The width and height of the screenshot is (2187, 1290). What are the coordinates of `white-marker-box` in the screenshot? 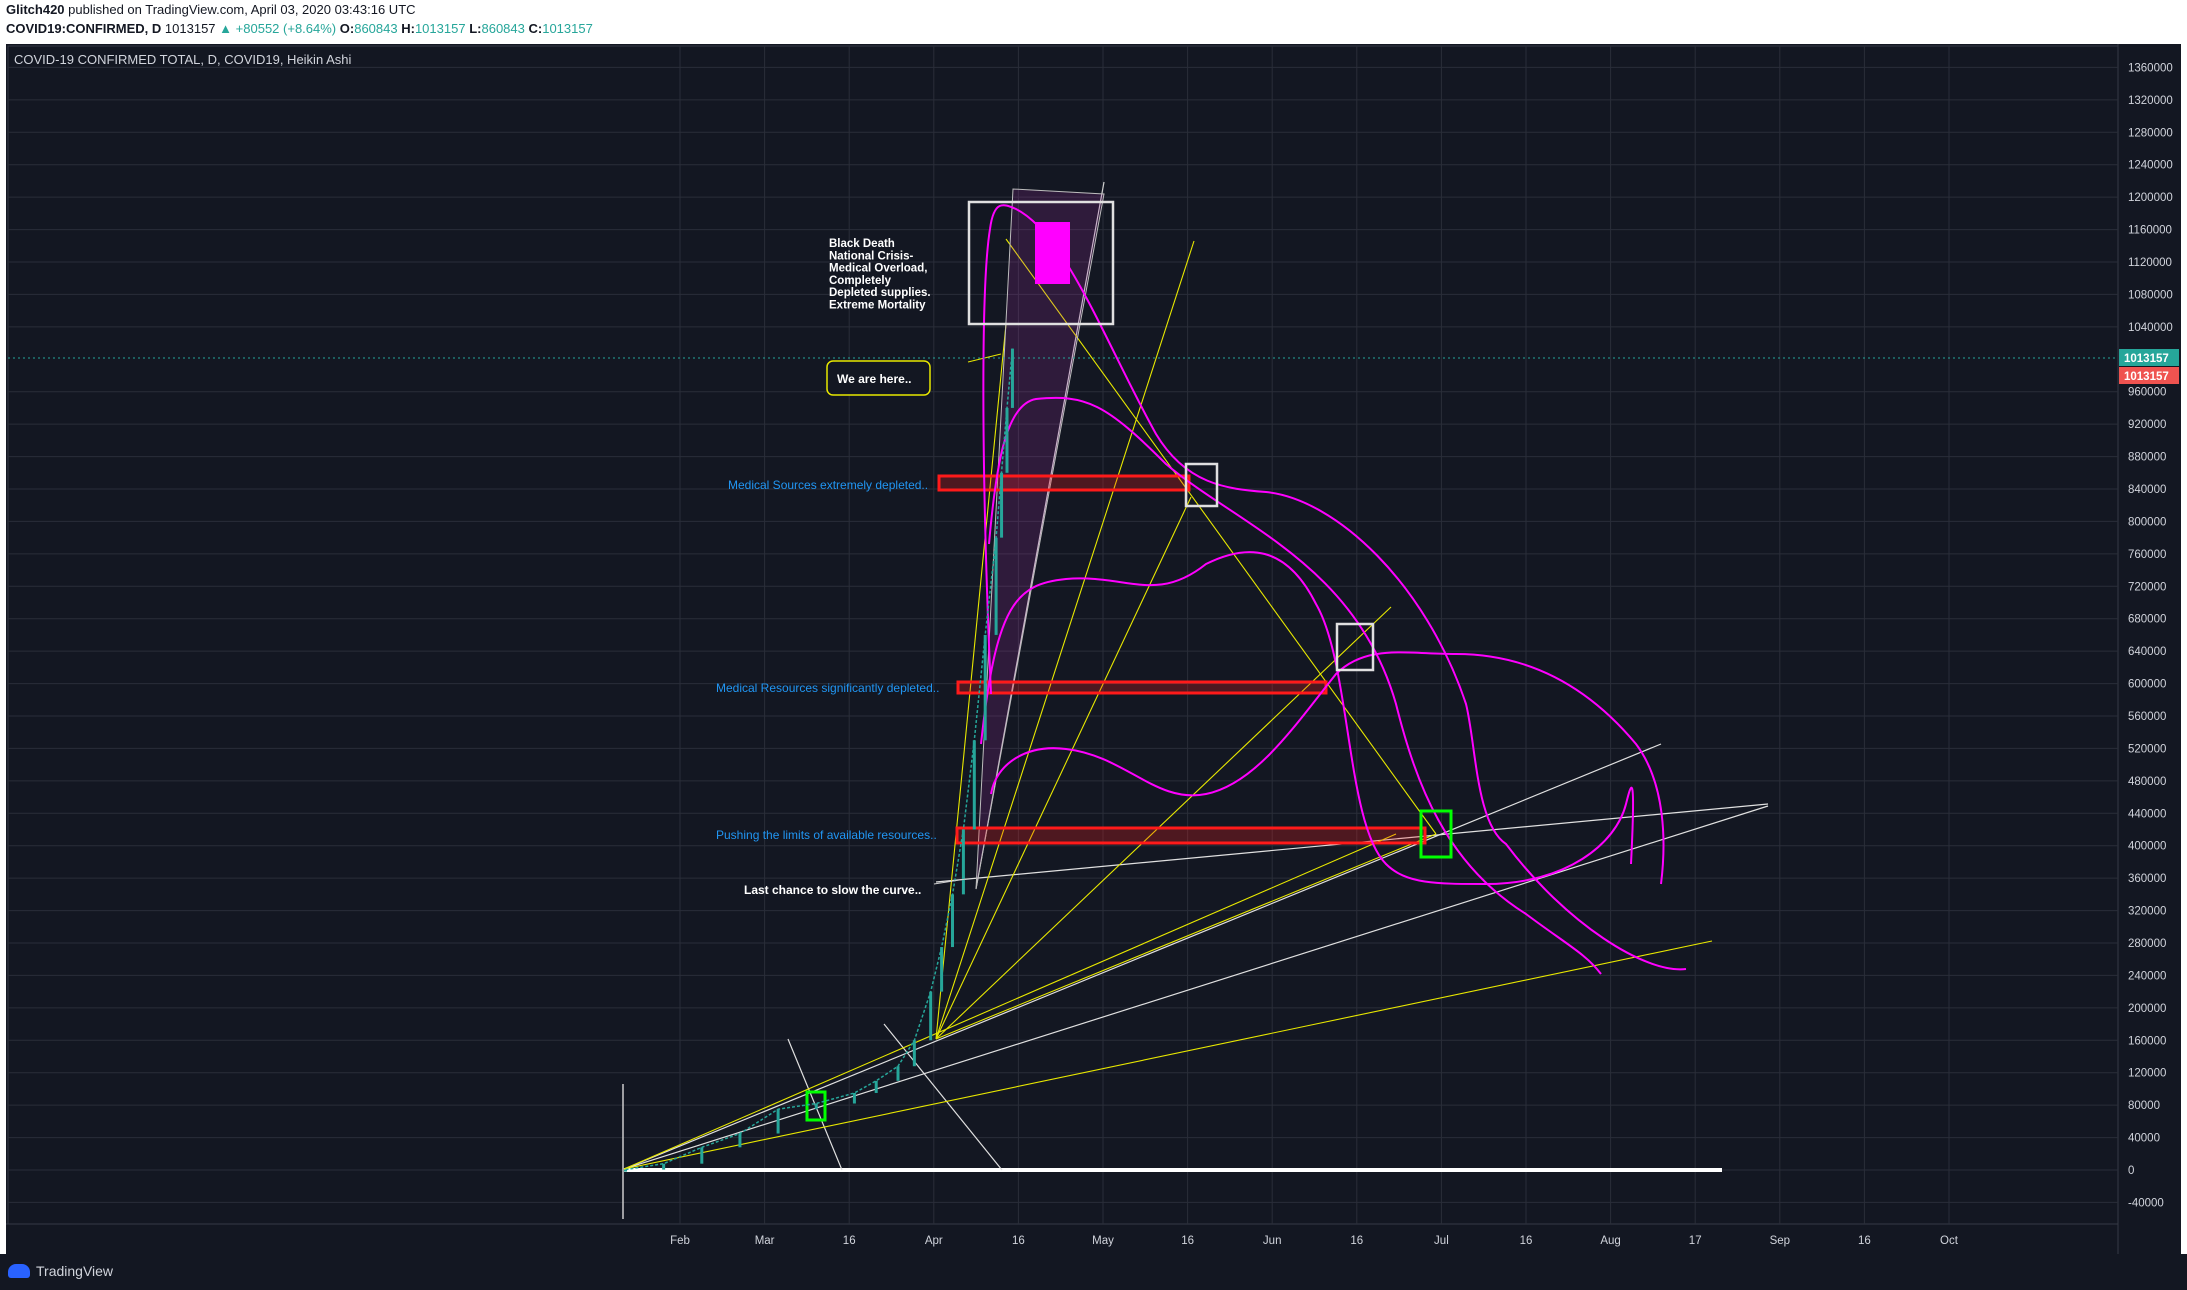 It's located at (1355, 647).